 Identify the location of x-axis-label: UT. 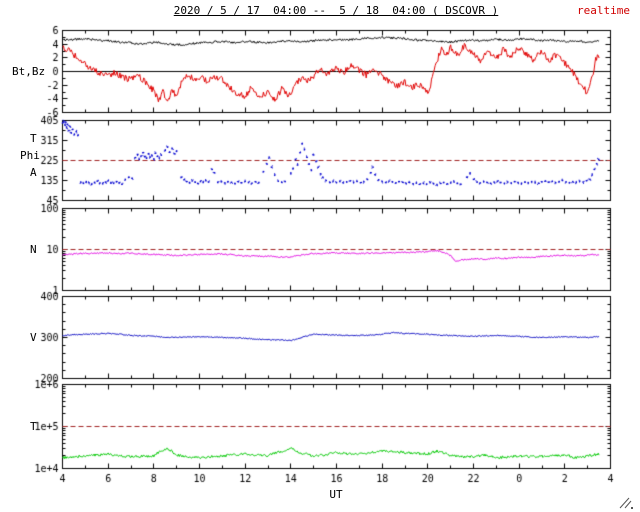
(336, 494).